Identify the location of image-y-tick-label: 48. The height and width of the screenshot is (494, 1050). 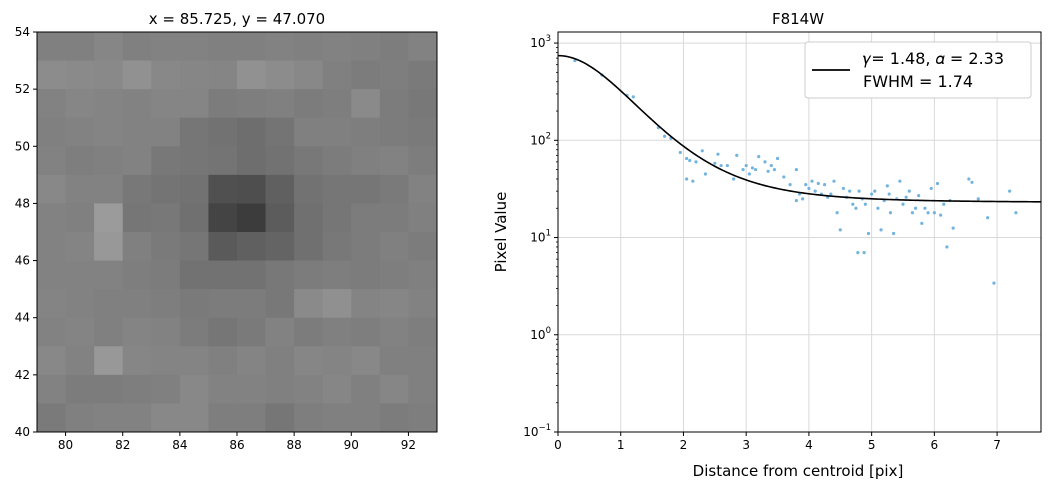
(22, 203).